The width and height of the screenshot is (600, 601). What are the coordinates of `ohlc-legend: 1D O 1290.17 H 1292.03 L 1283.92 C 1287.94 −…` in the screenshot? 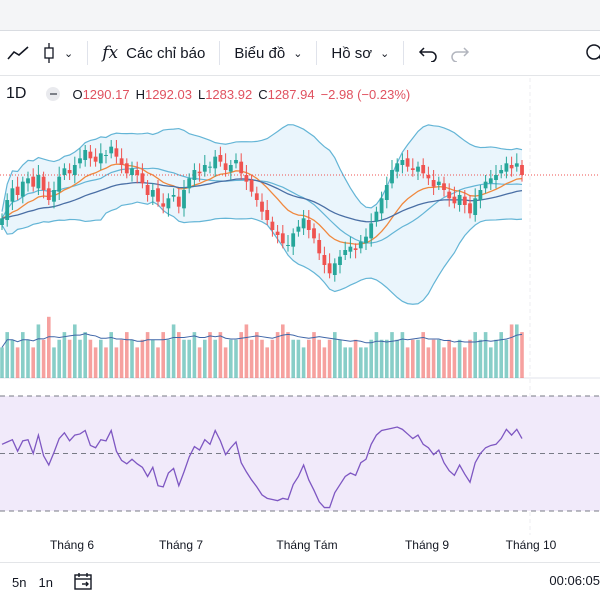 It's located at (205, 94).